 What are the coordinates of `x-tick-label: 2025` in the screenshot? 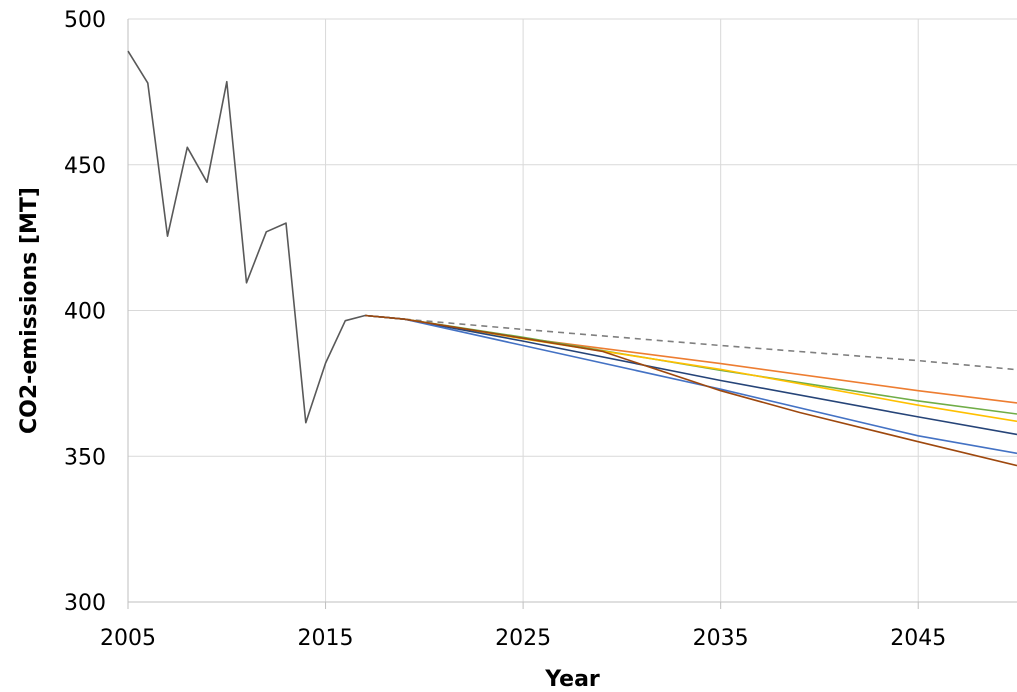 It's located at (523, 638).